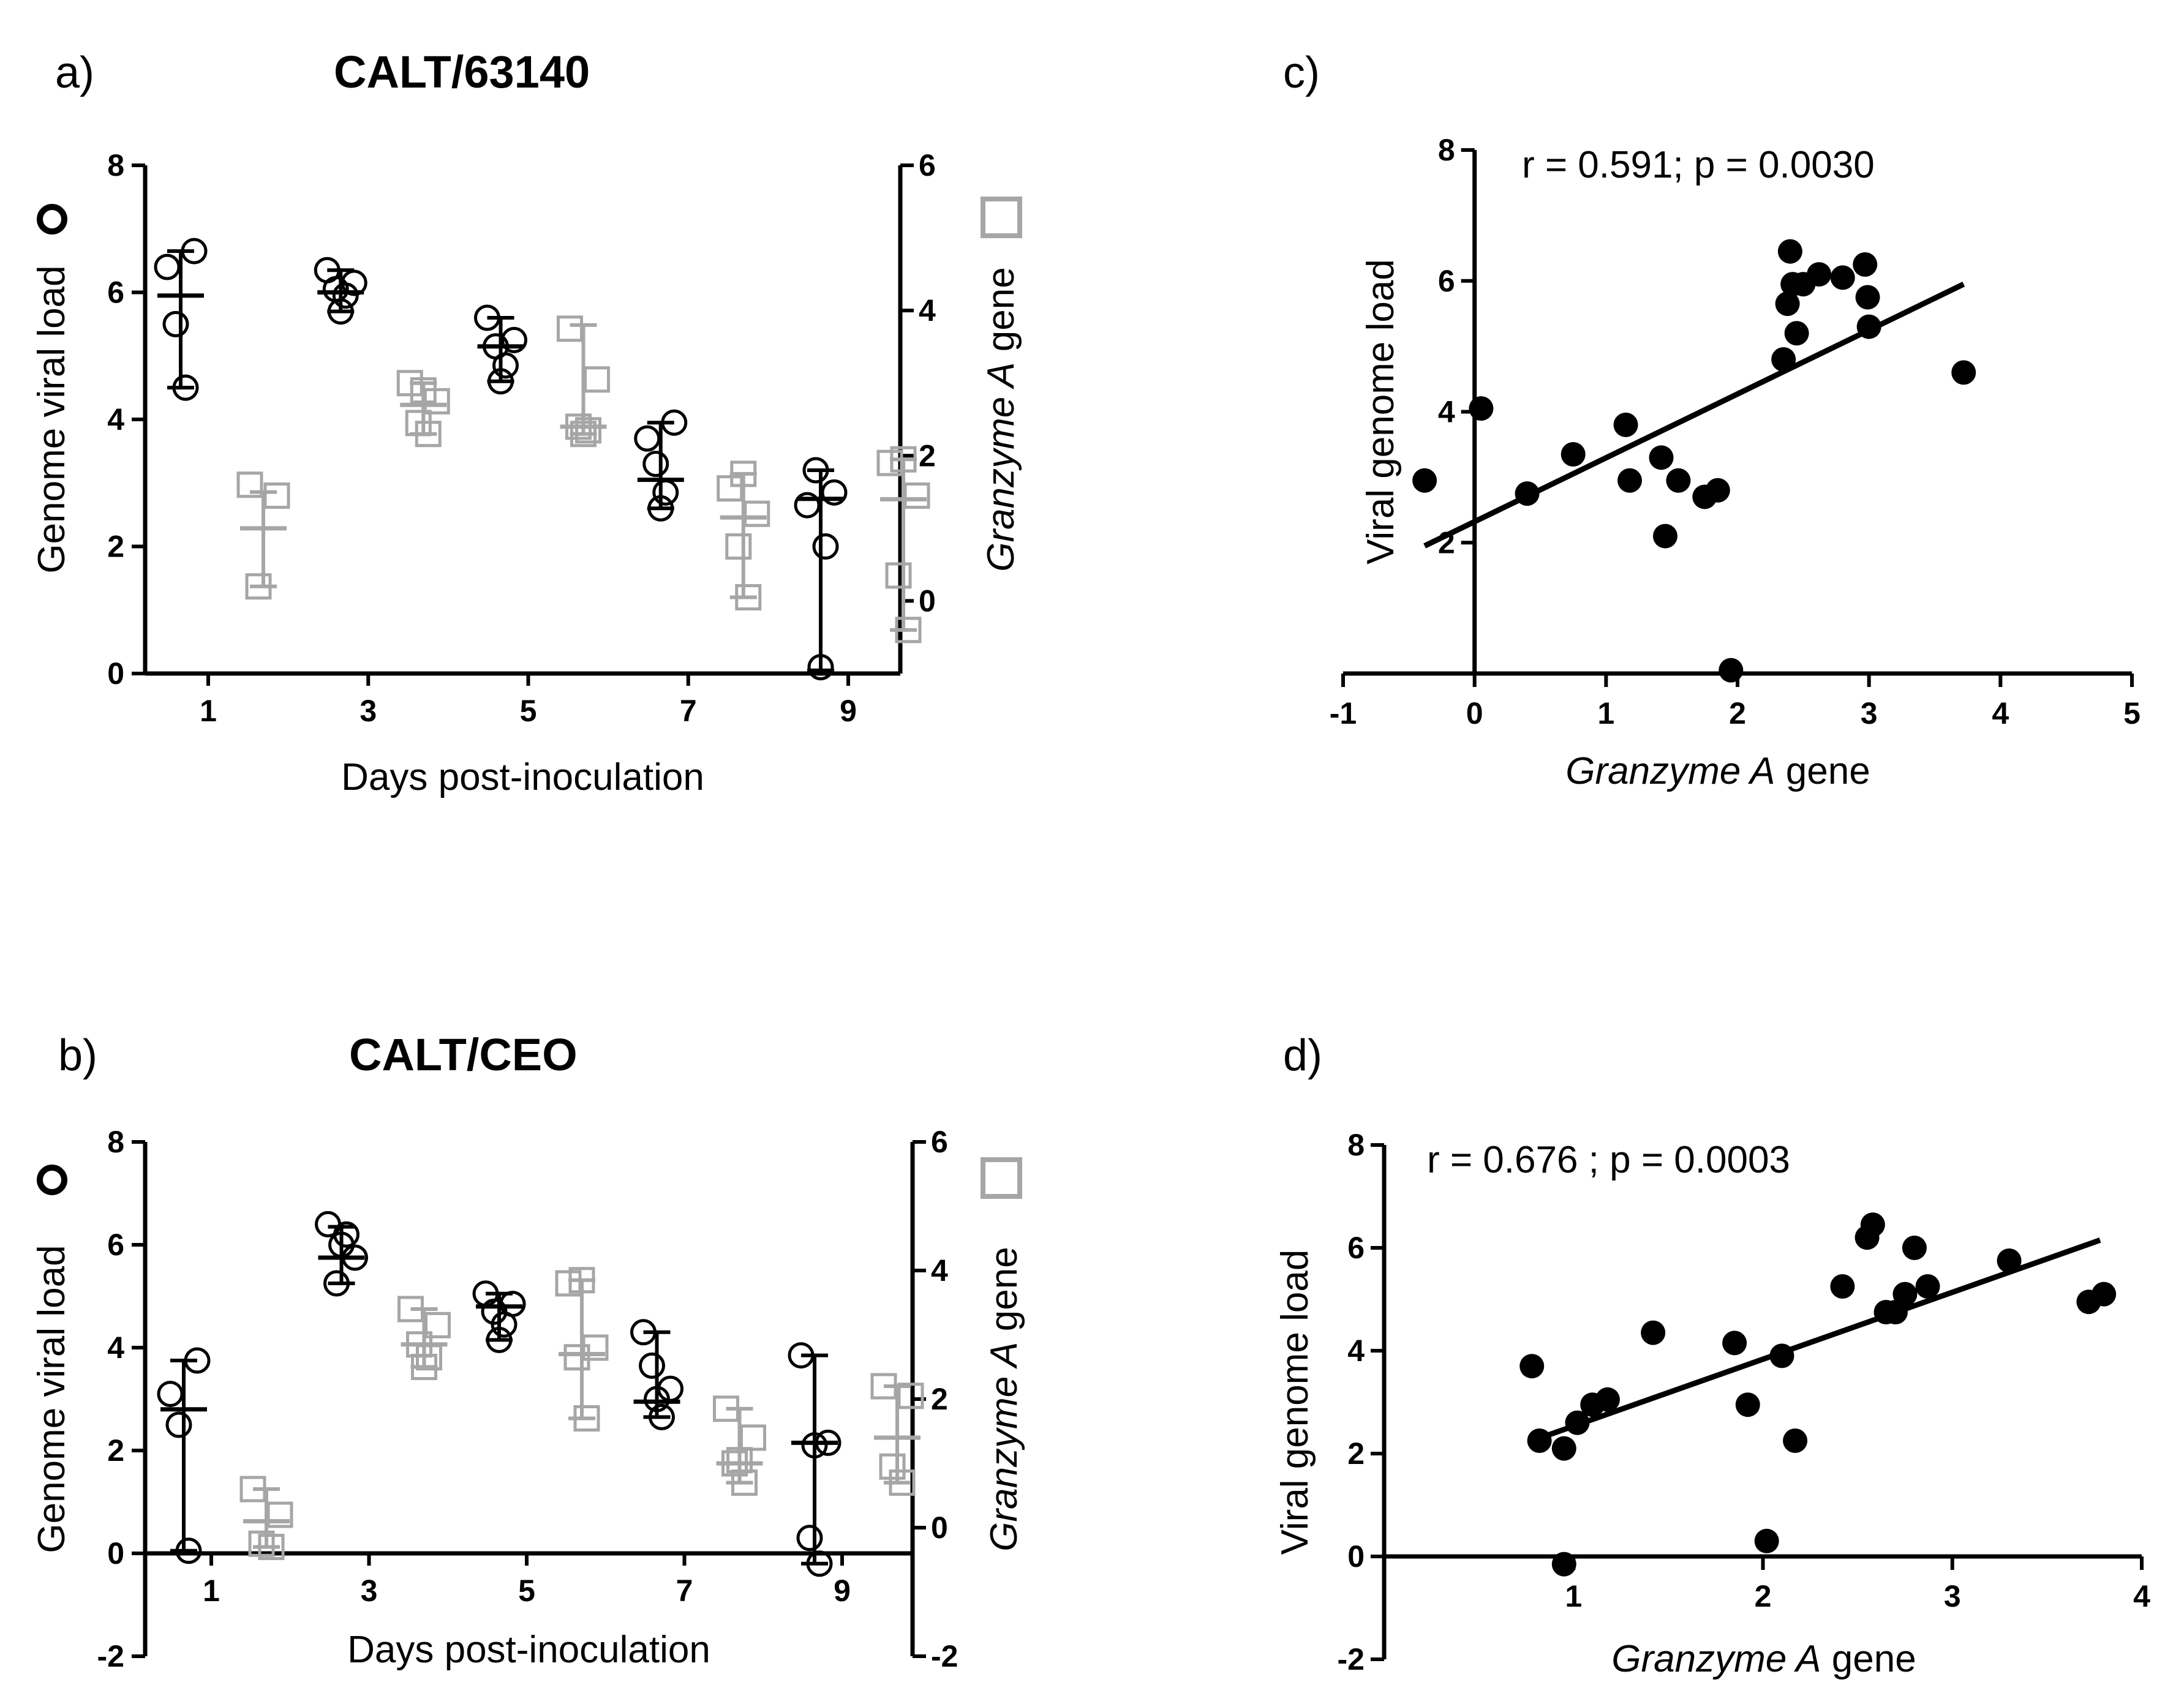 This screenshot has height=1704, width=2184. I want to click on left-y-tick-label: -2, so click(110, 1656).